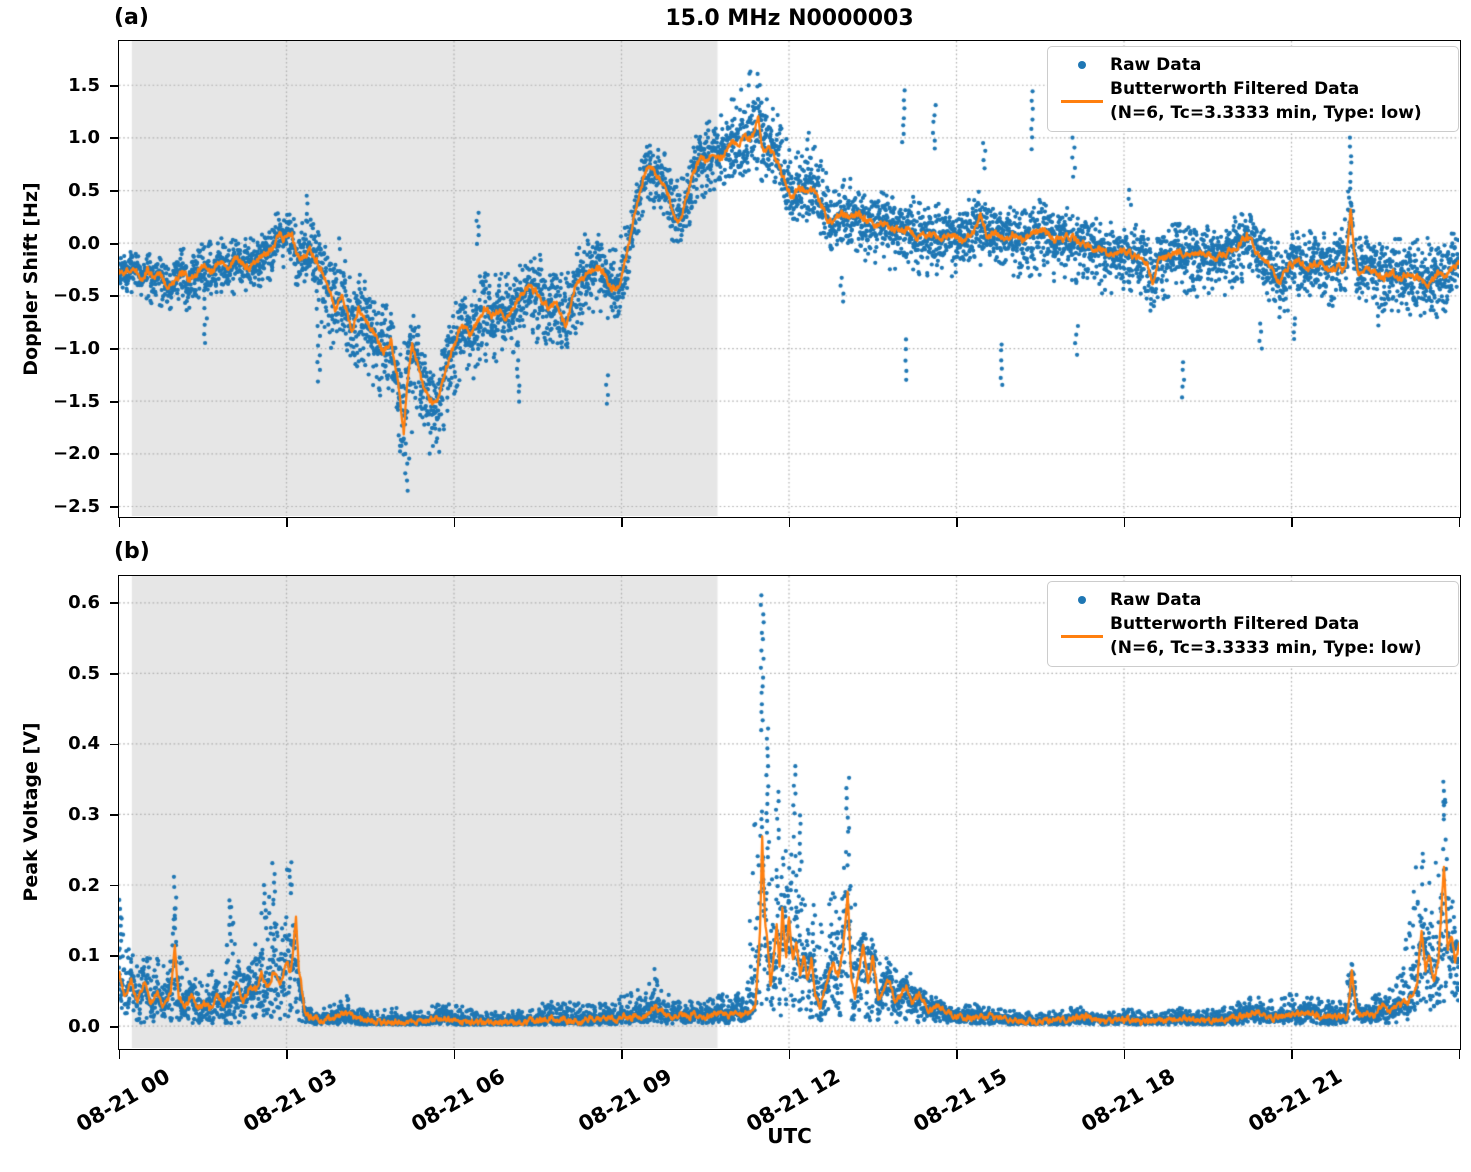  What do you see at coordinates (76, 296) in the screenshot?
I see `y-tick-label: −0.5` at bounding box center [76, 296].